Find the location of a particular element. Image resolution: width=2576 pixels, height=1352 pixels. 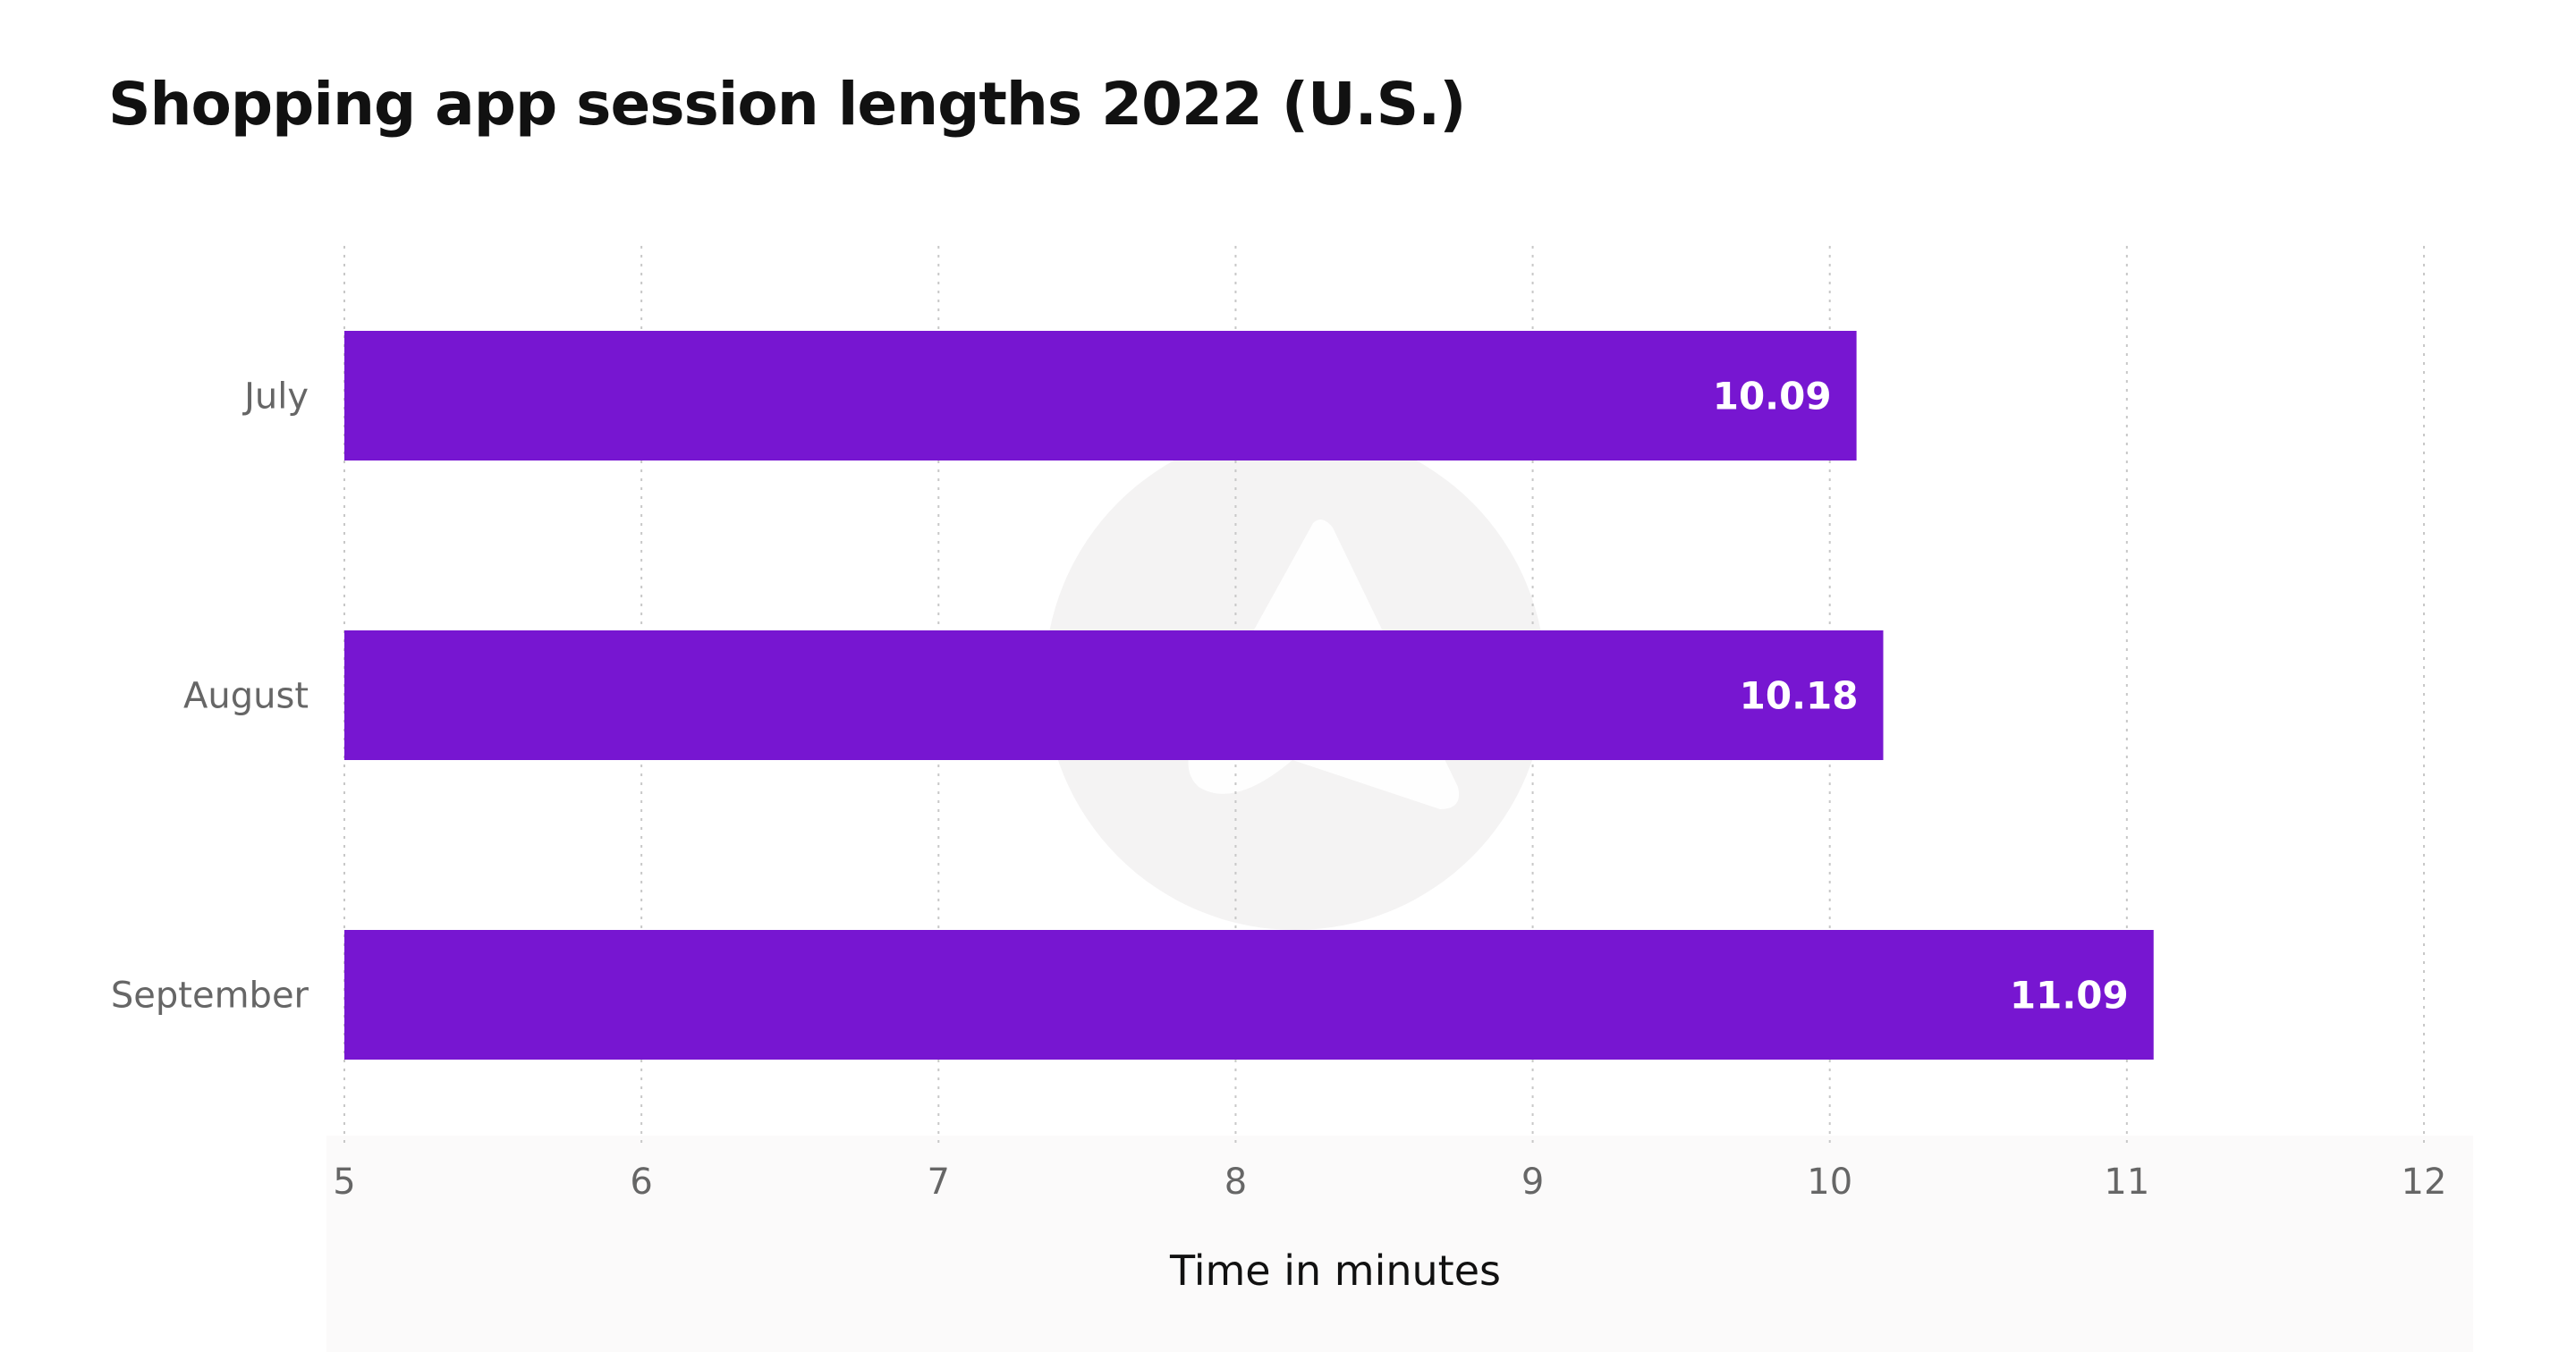

x-axis-tick-labels: 5 6 7 8 9 10 11 12 is located at coordinates (1389, 1182).